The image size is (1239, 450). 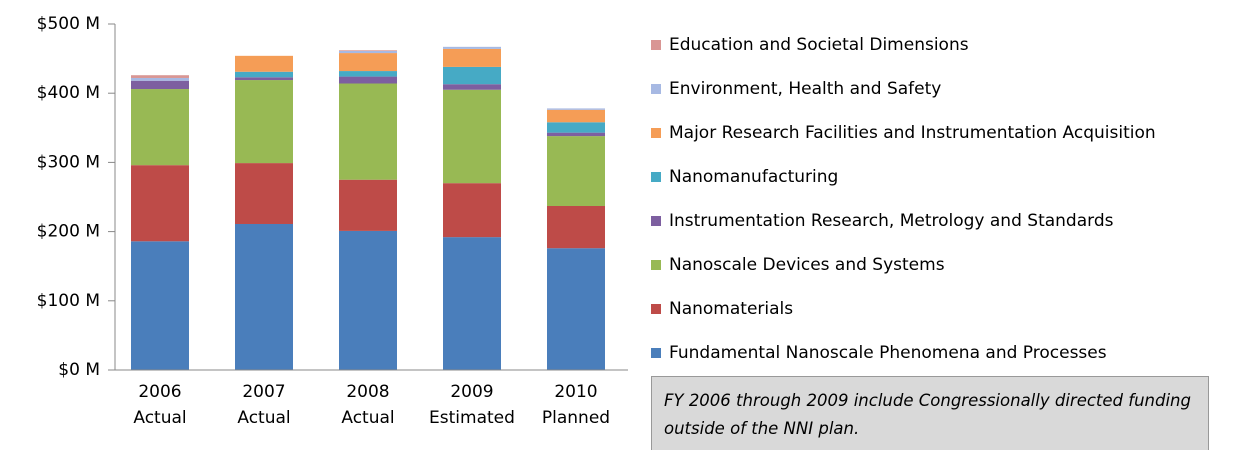 What do you see at coordinates (807, 265) in the screenshot?
I see `legend-label: Nanoscale Devices and Systems` at bounding box center [807, 265].